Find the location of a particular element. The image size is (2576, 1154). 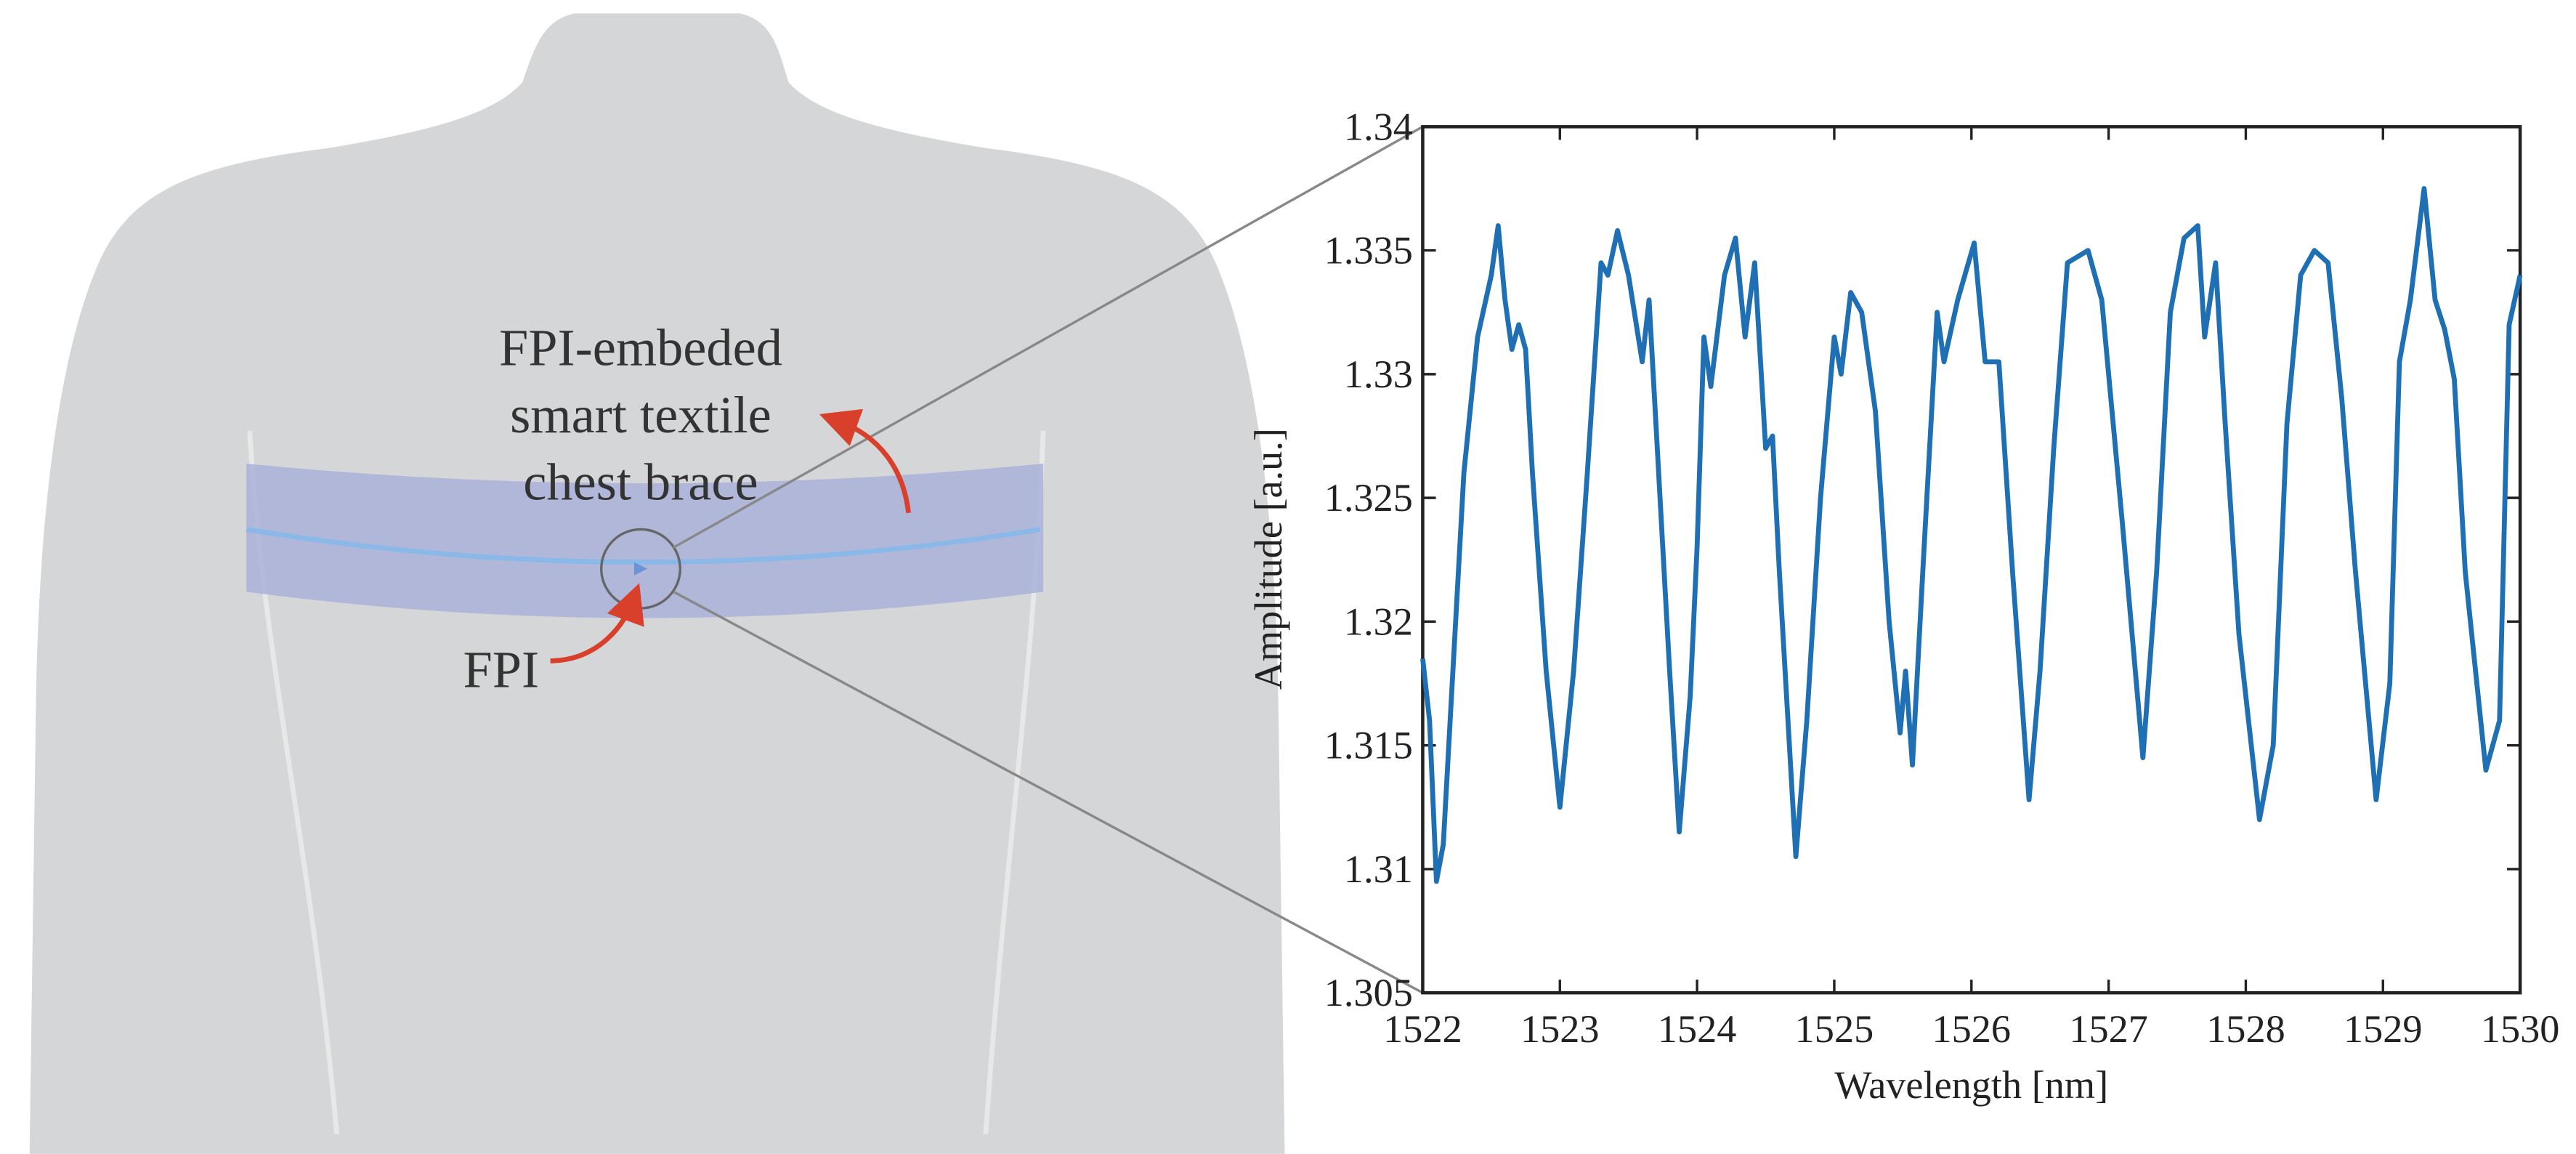

y-tick-label: 1.33 is located at coordinates (1378, 374).